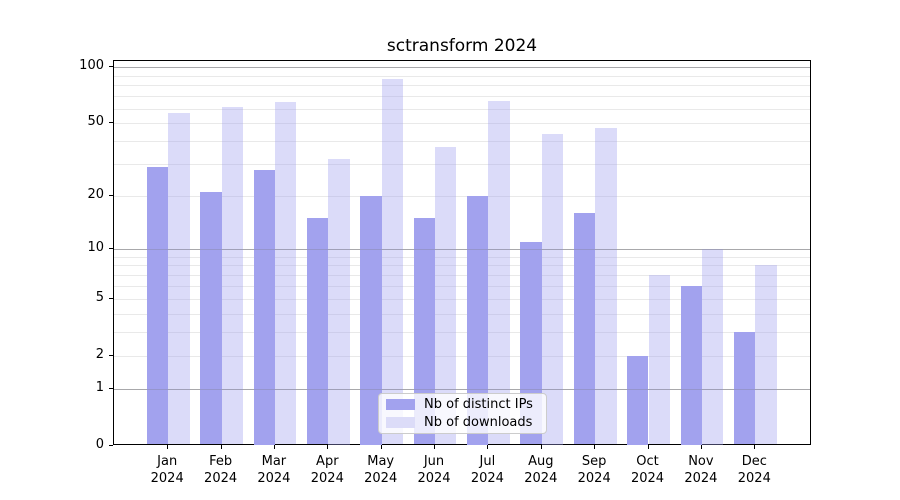  Describe the element at coordinates (541, 446) in the screenshot. I see `x-tick-aug` at that location.